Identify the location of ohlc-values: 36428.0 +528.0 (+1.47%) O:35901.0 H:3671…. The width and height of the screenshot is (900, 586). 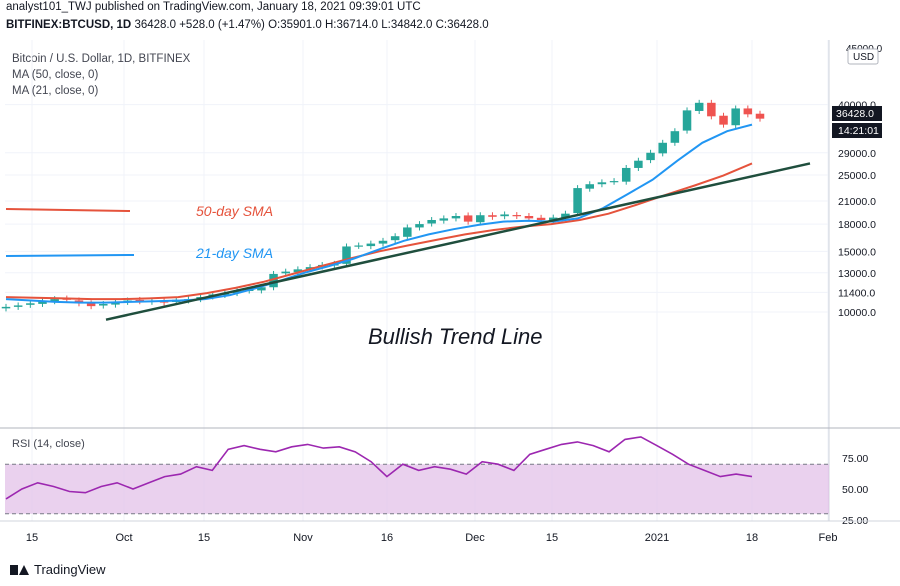
(311, 25).